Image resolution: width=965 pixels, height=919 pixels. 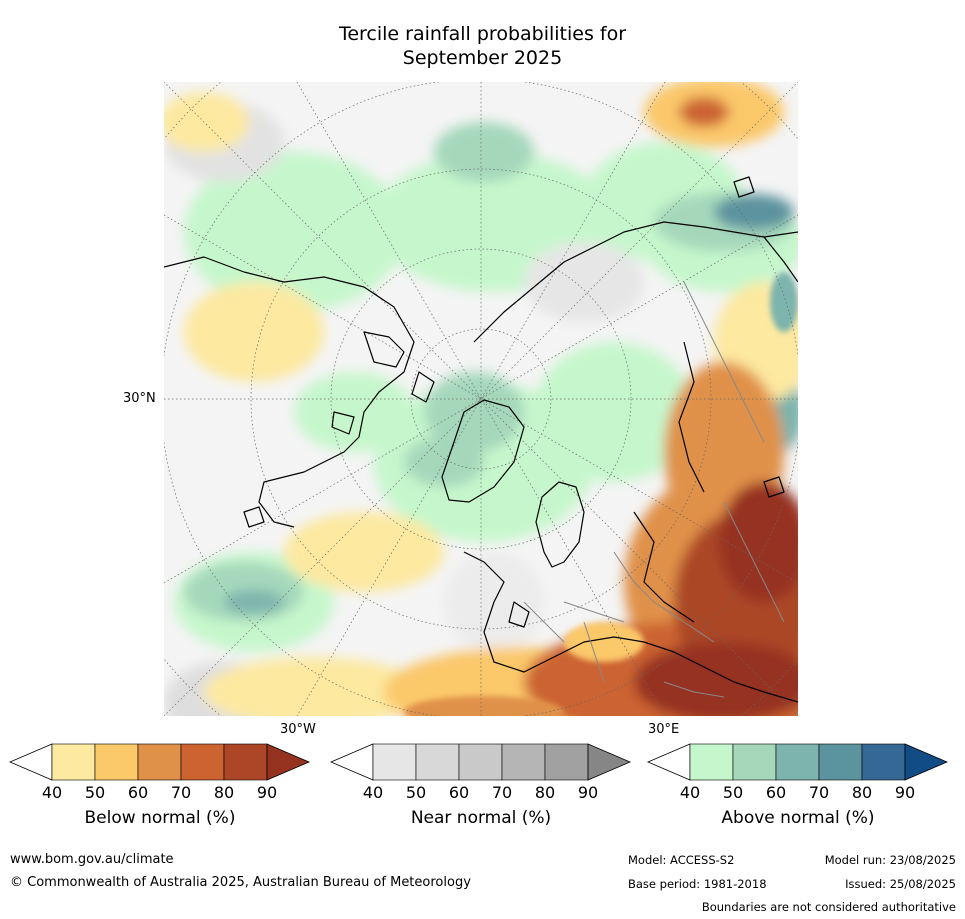 What do you see at coordinates (654, 489) in the screenshot?
I see `country-boundaries` at bounding box center [654, 489].